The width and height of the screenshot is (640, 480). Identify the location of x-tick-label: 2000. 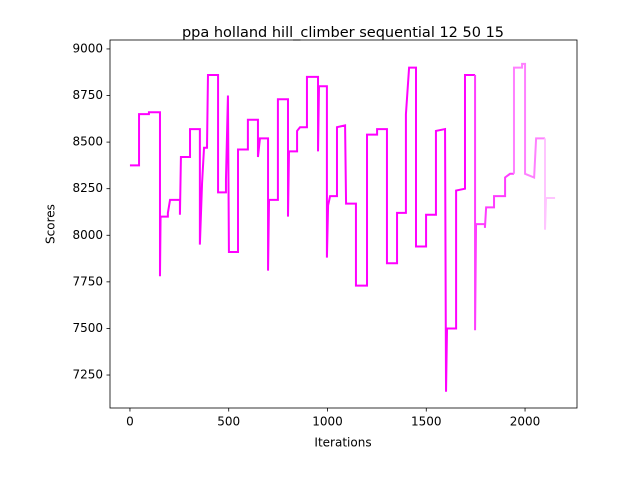
(525, 422).